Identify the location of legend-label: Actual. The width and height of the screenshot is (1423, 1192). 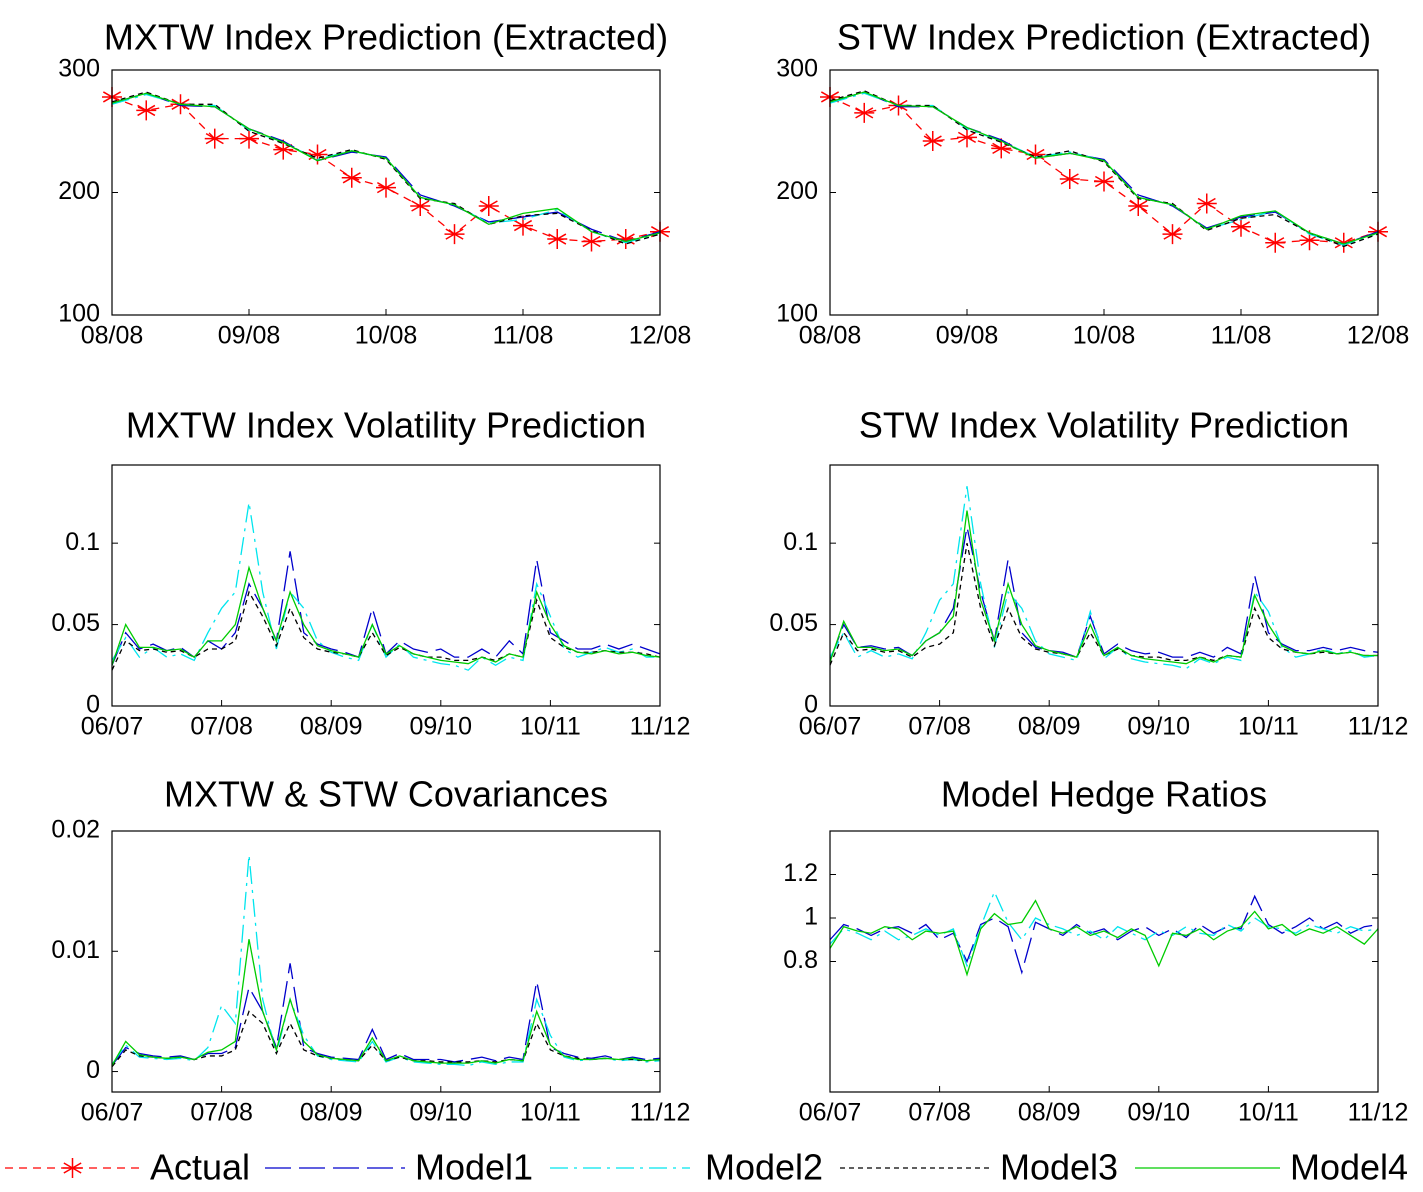
(200, 1167).